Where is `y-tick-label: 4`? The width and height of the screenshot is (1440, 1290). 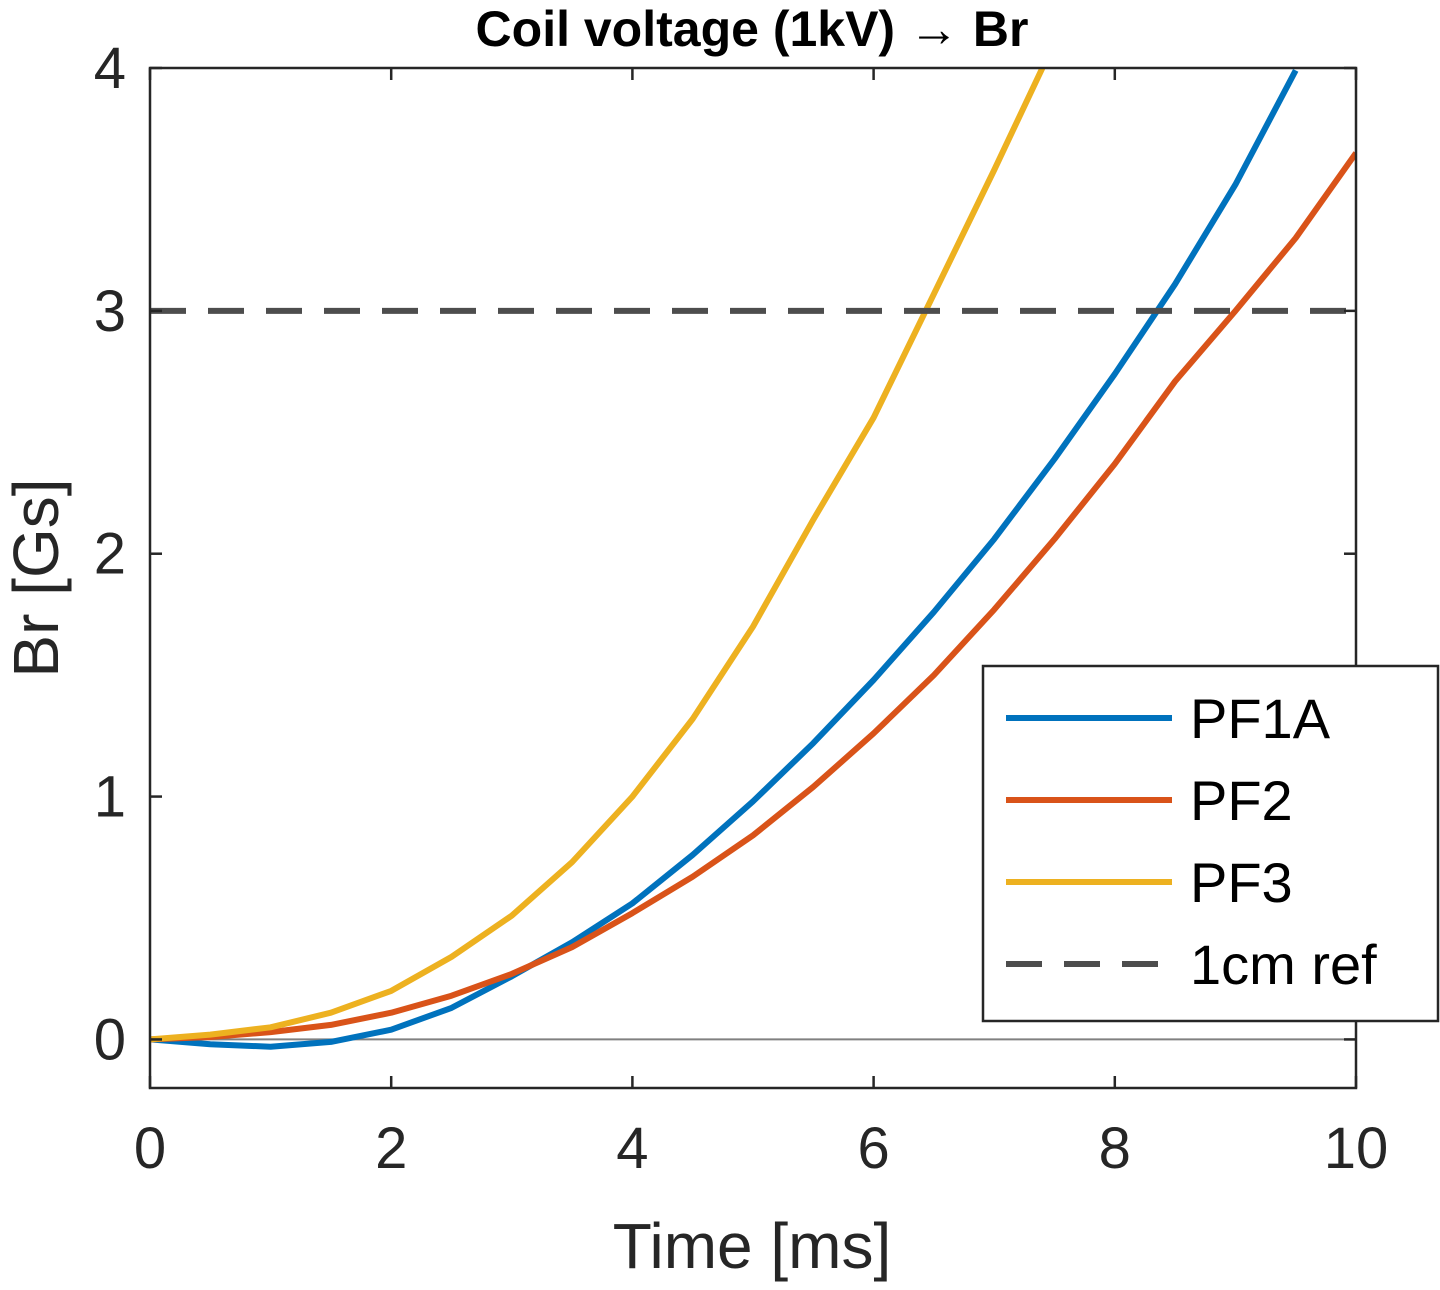 y-tick-label: 4 is located at coordinates (110, 68).